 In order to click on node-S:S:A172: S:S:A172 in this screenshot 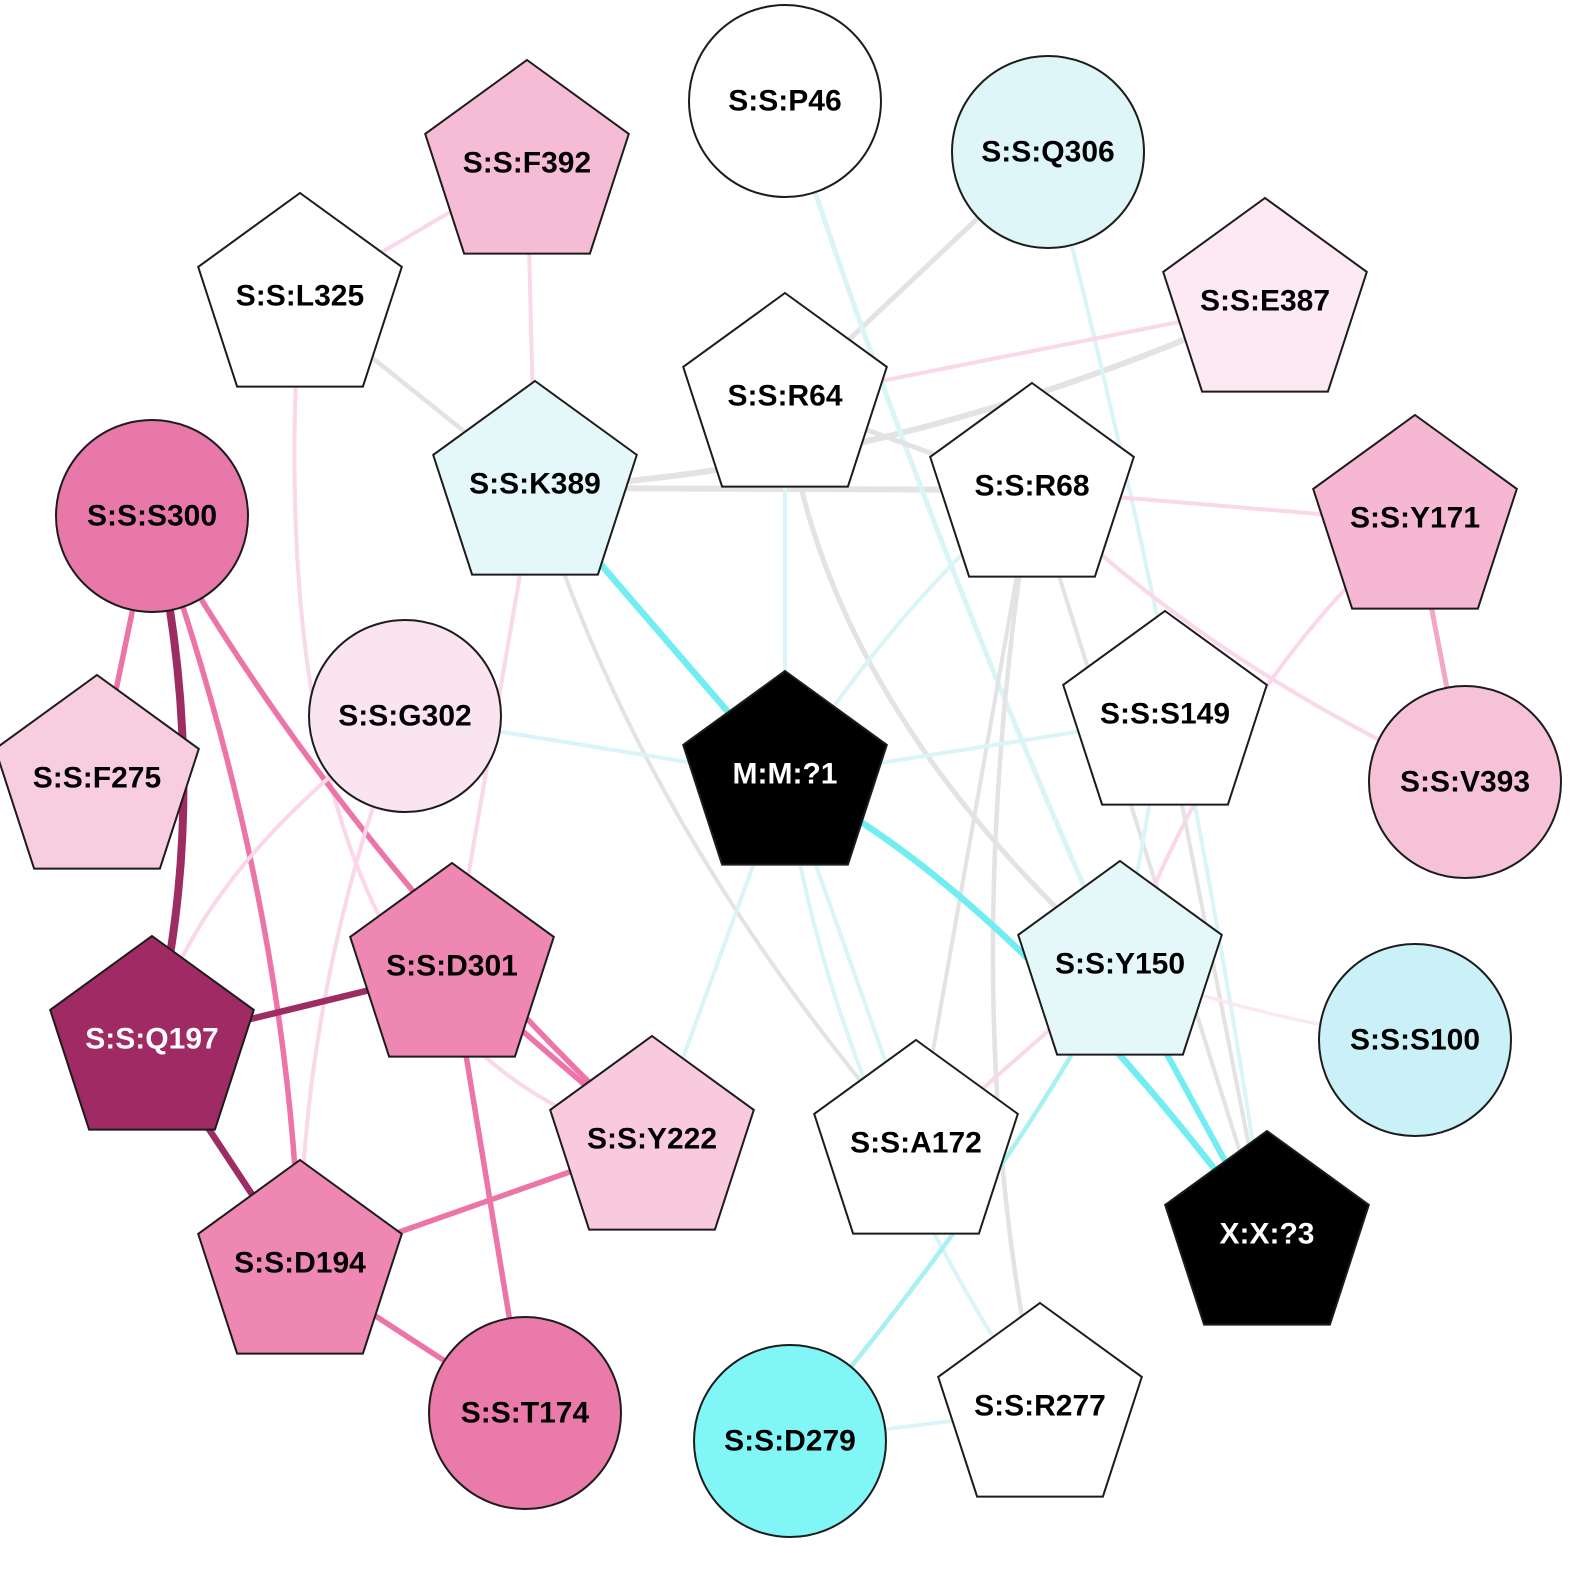, I will do `click(916, 1136)`.